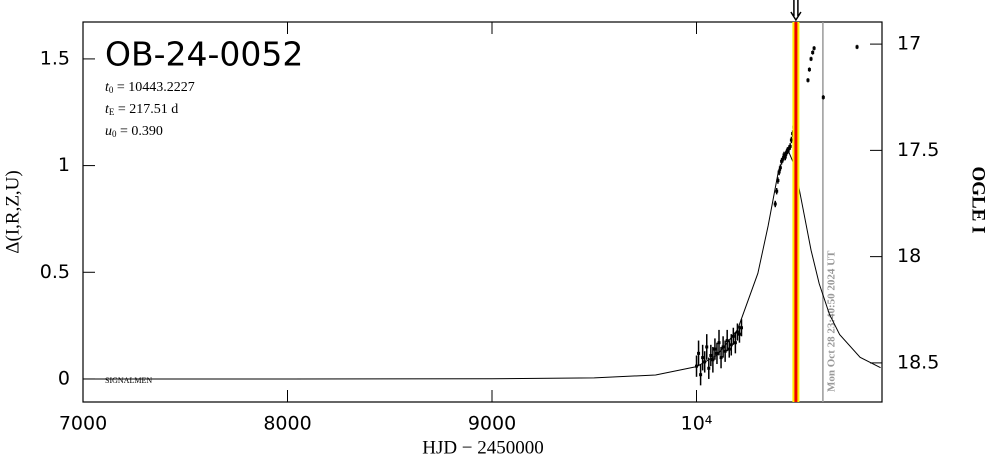 Image resolution: width=986 pixels, height=459 pixels. I want to click on now-arrow, so click(796, 11).